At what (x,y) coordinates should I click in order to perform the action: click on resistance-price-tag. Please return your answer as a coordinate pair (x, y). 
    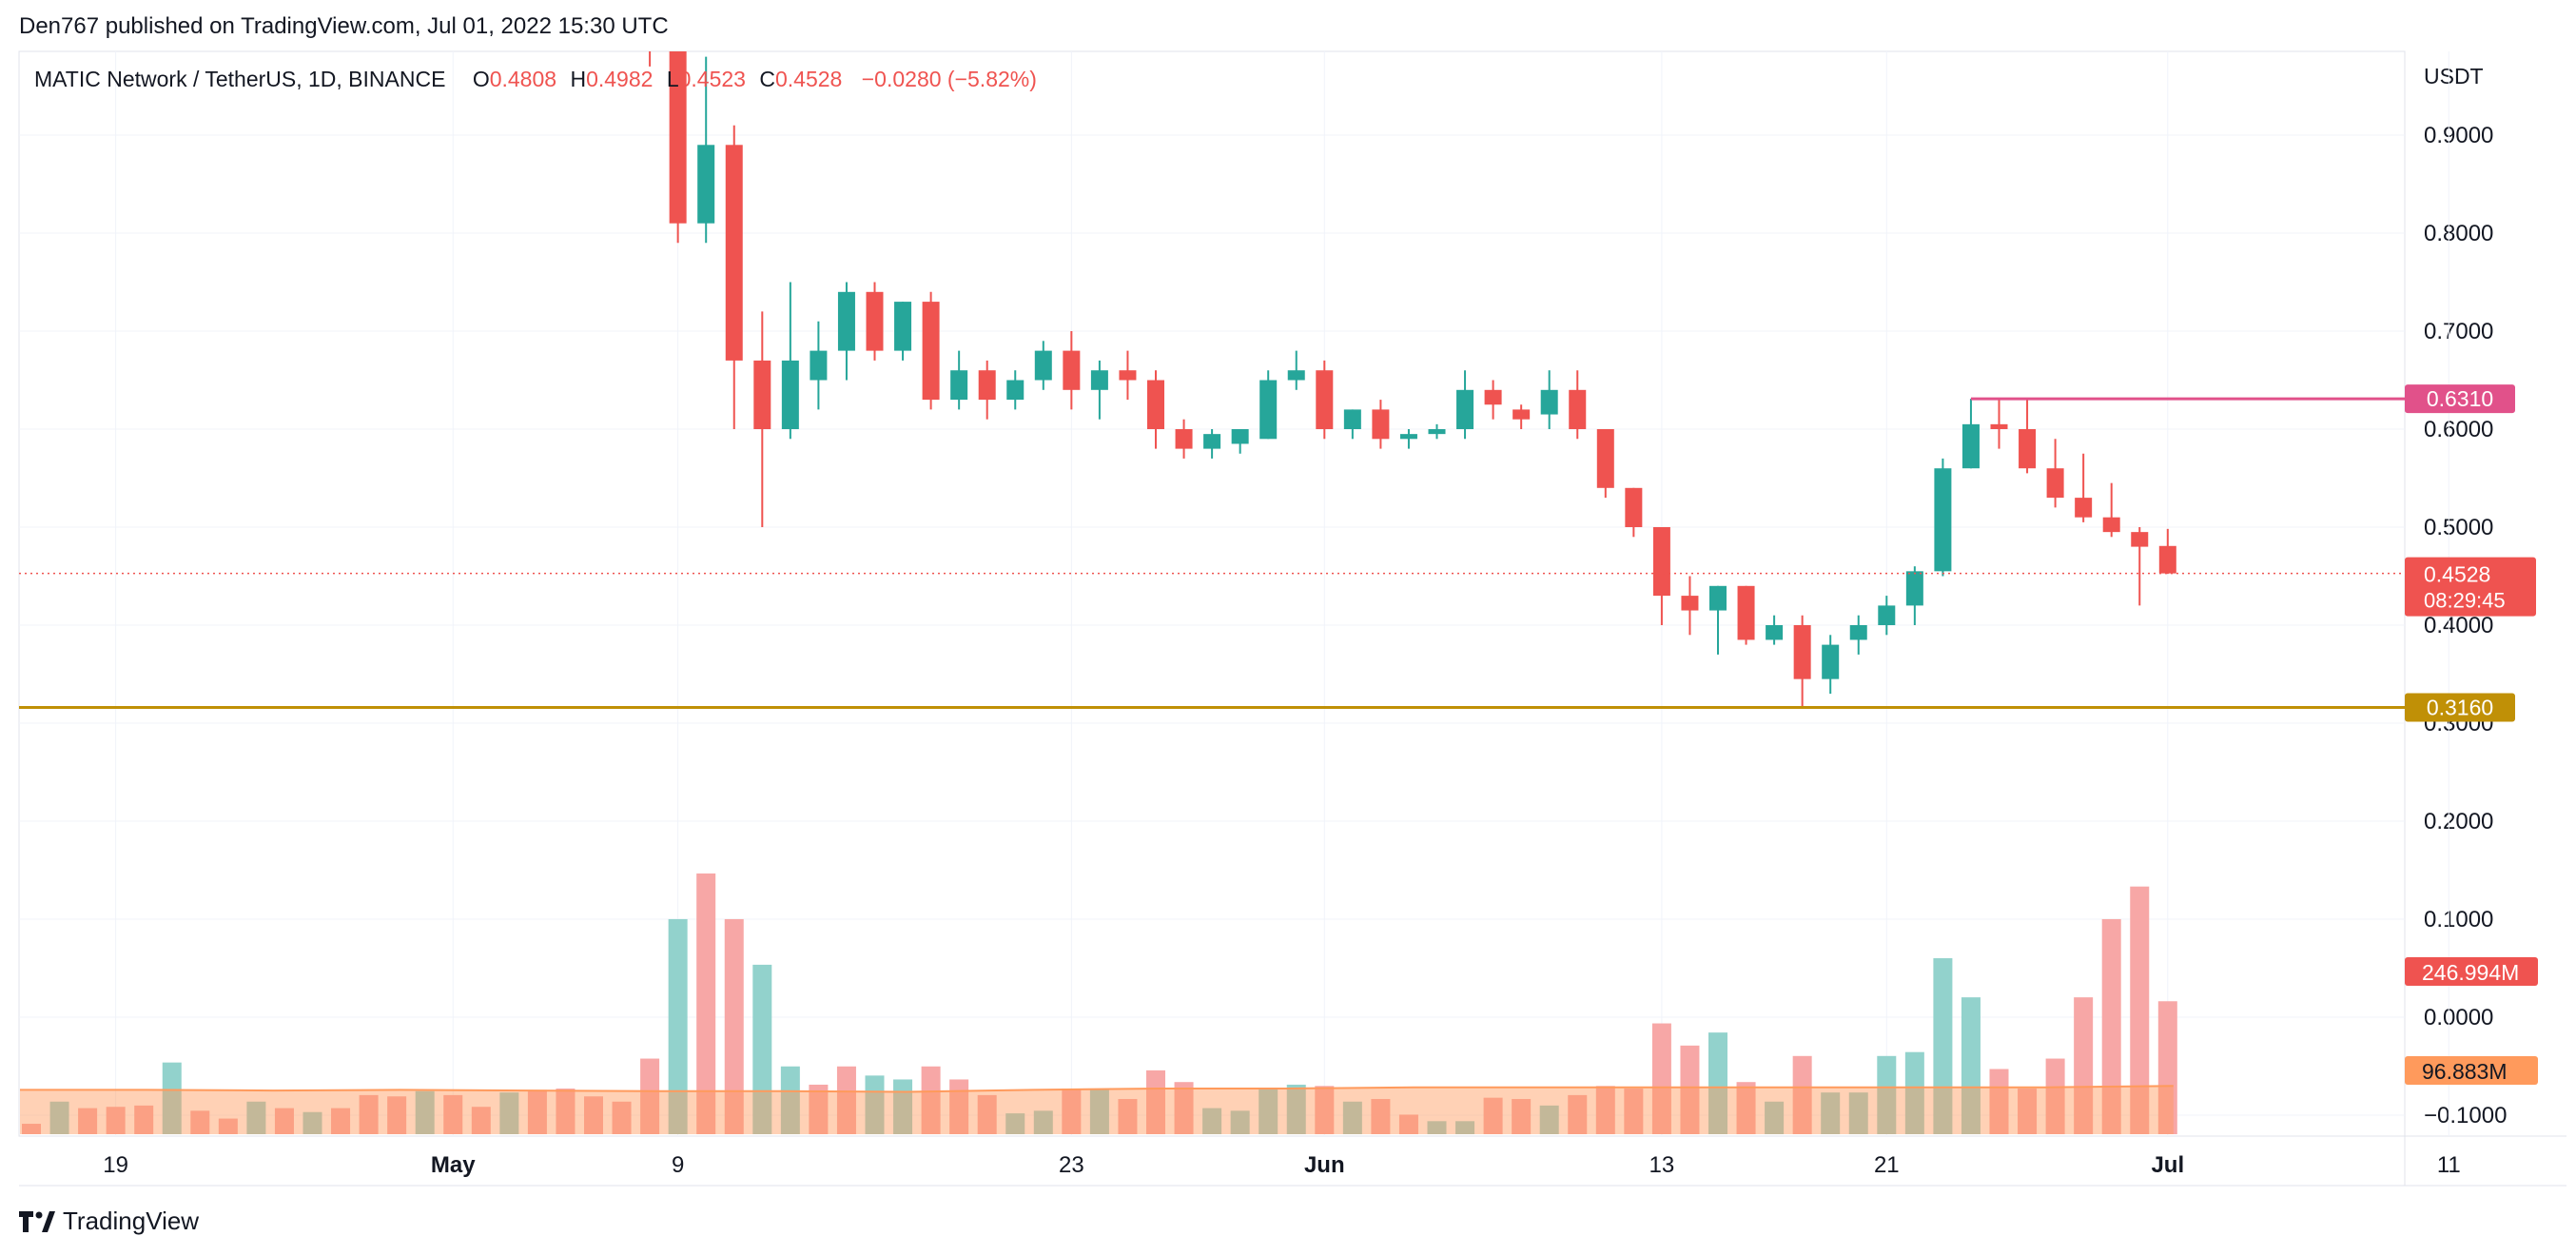
    Looking at the image, I should click on (2460, 399).